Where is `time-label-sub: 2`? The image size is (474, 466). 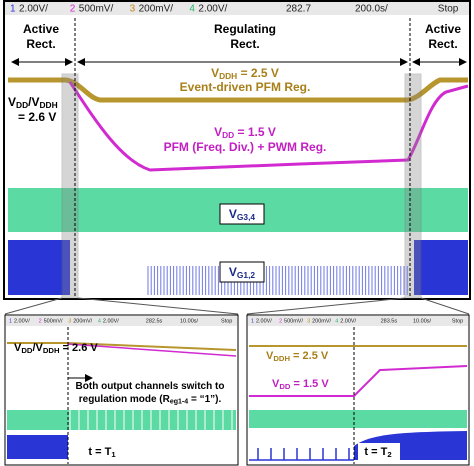 time-label-sub: 2 is located at coordinates (389, 454).